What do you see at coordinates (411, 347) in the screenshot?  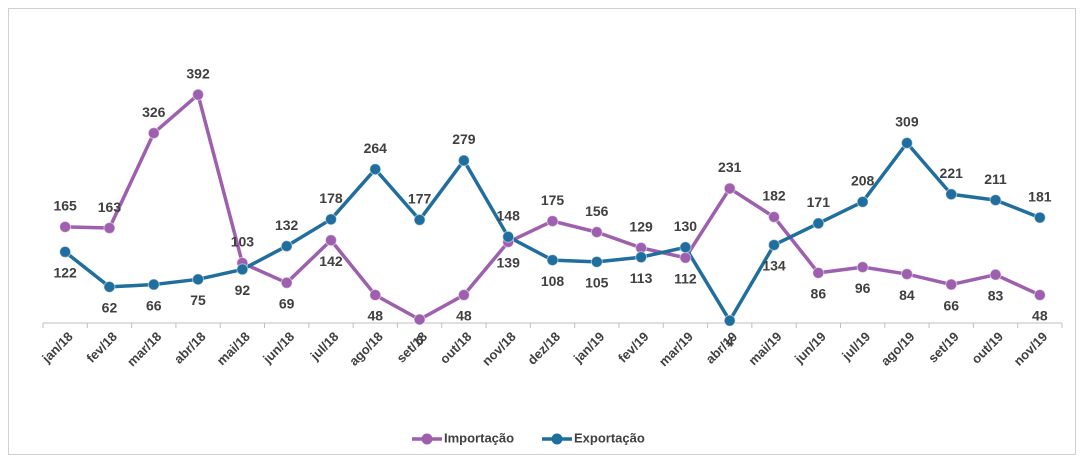 I see `x-tick-label: set/18` at bounding box center [411, 347].